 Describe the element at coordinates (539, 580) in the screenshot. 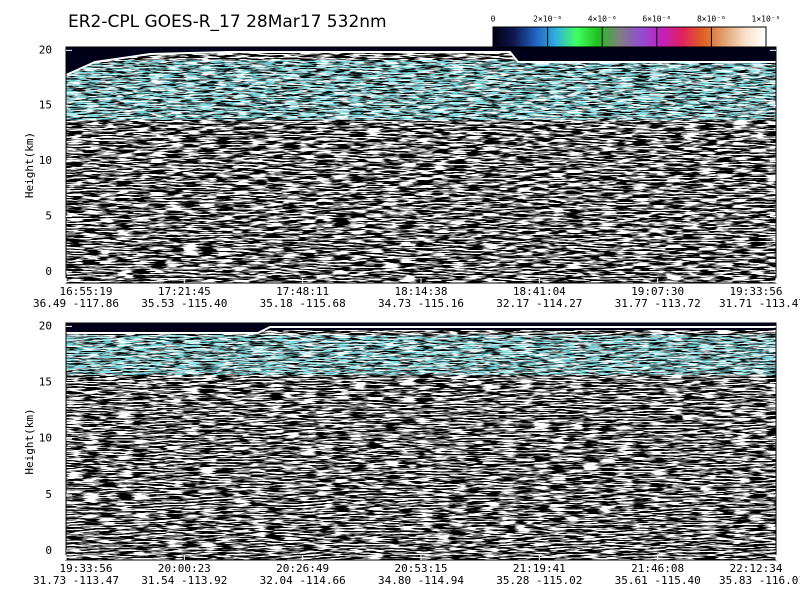

I see `x-location-label: 35.28 -115.02` at that location.